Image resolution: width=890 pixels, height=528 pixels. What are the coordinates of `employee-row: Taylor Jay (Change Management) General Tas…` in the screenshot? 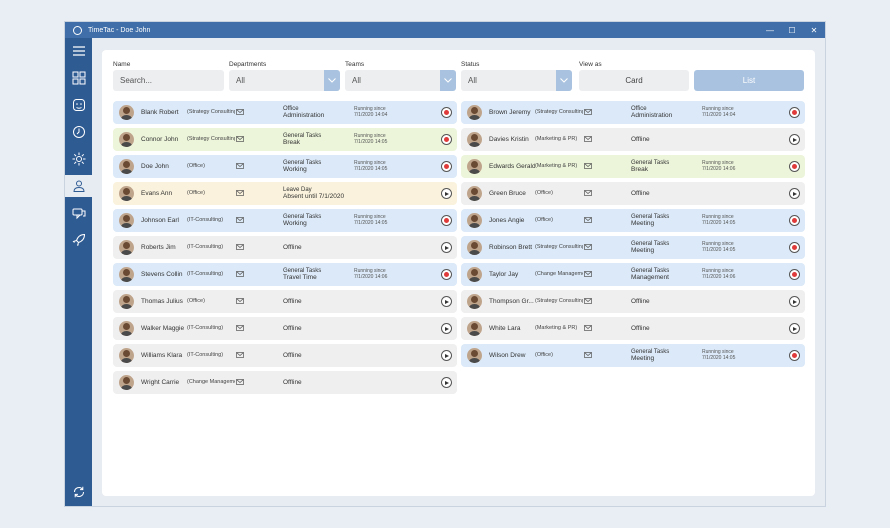 It's located at (633, 274).